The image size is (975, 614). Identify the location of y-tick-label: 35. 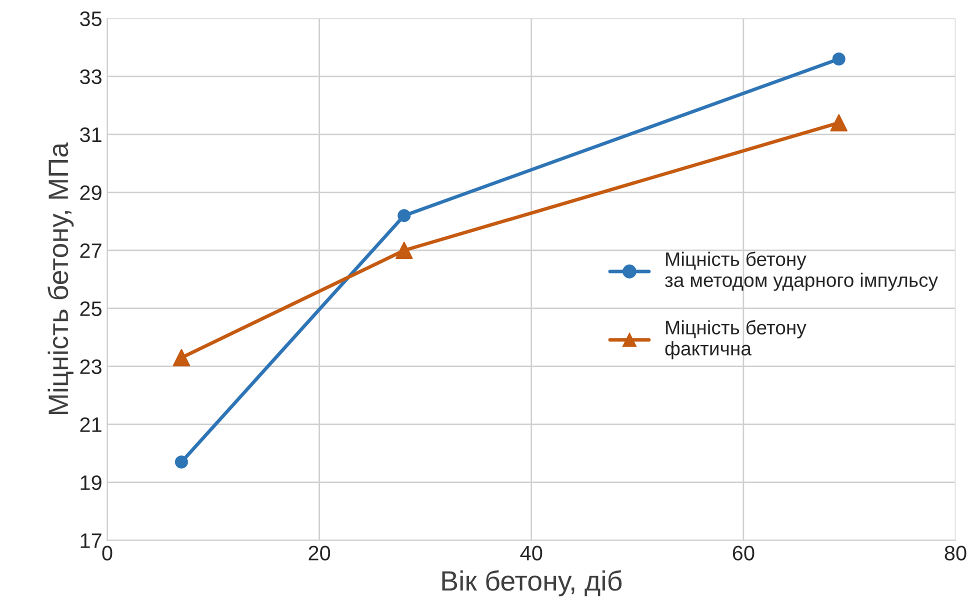
(91, 18).